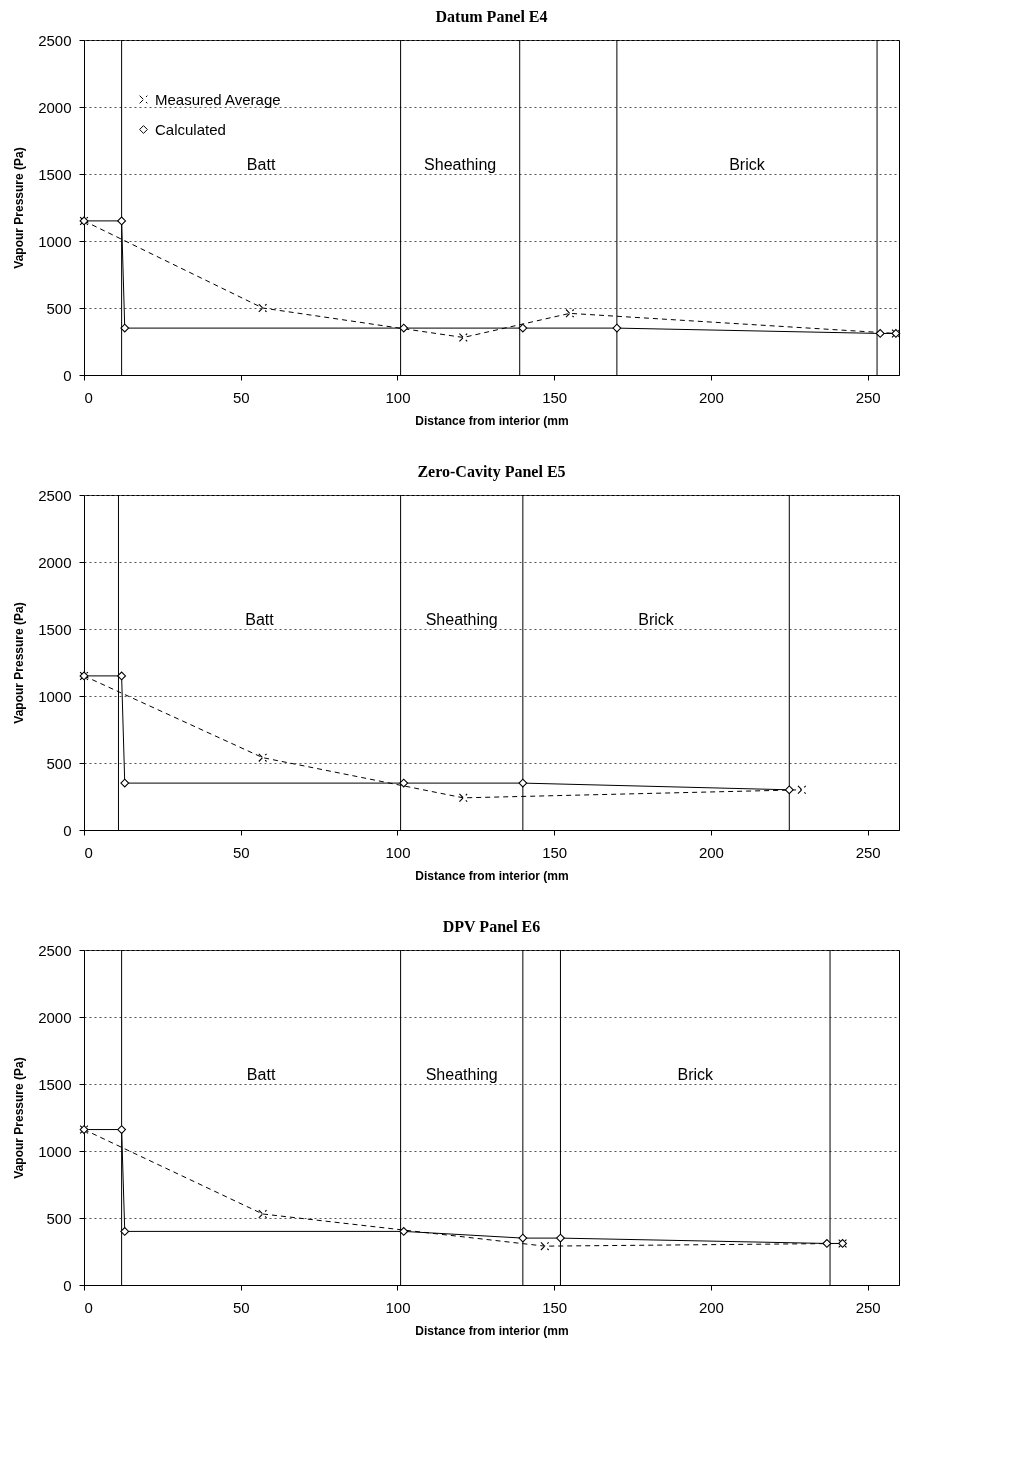 This screenshot has height=1483, width=1020. I want to click on chart-title: Zero-Cavity Panel E5, so click(491, 472).